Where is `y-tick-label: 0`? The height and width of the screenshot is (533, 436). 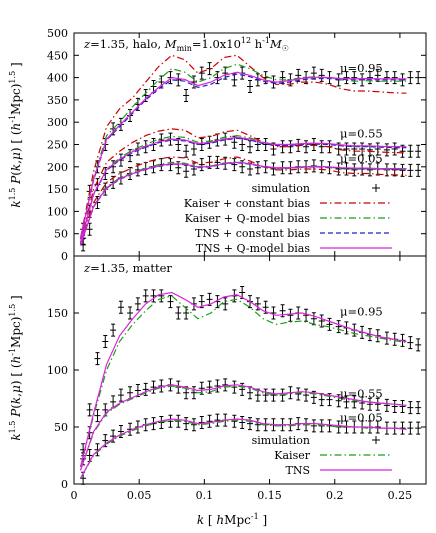
y-tick-label: 0 is located at coordinates (64, 484).